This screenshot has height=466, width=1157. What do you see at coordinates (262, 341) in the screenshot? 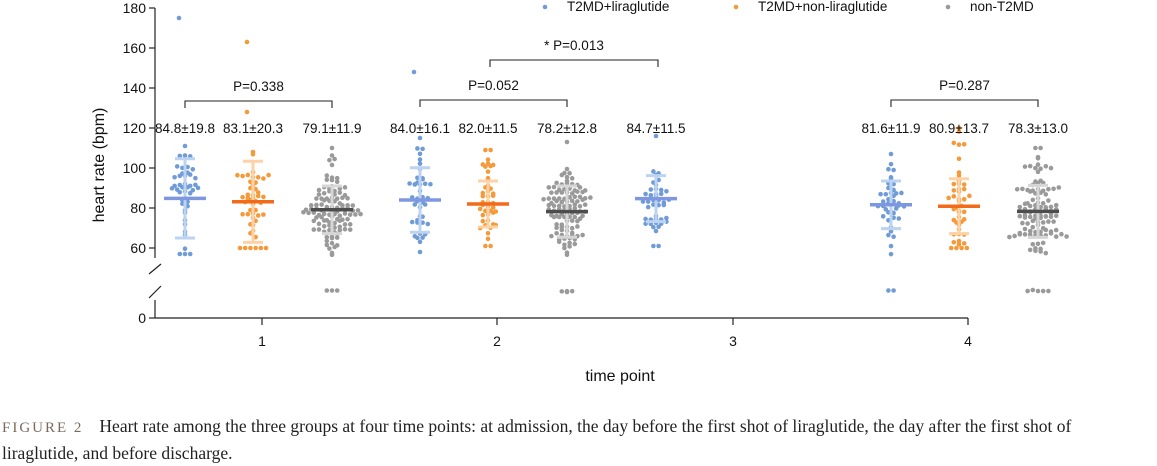
I see `x-tick-label: 1` at bounding box center [262, 341].